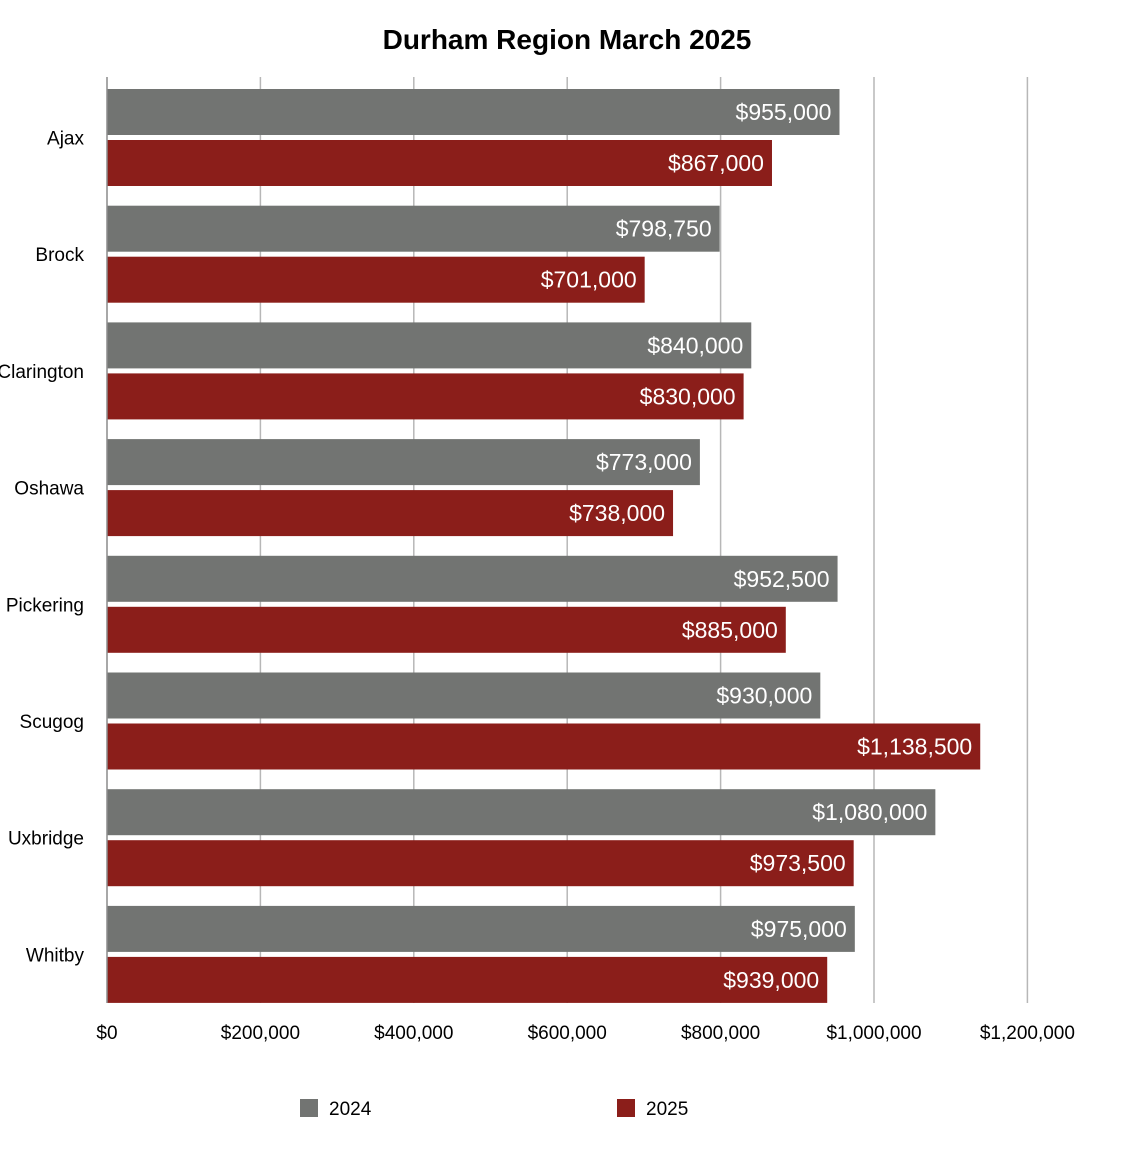 This screenshot has width=1138, height=1164. Describe the element at coordinates (46, 839) in the screenshot. I see `y-category-label: Uxbridge` at that location.